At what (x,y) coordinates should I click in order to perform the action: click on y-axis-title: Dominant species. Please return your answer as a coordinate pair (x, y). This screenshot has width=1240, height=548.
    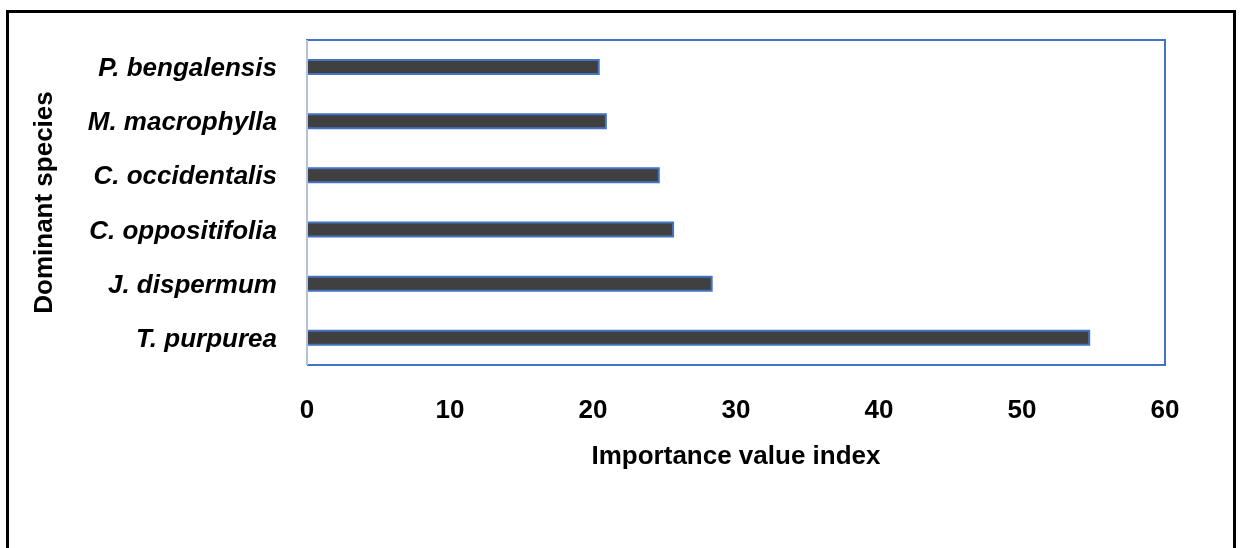
    Looking at the image, I should click on (43, 202).